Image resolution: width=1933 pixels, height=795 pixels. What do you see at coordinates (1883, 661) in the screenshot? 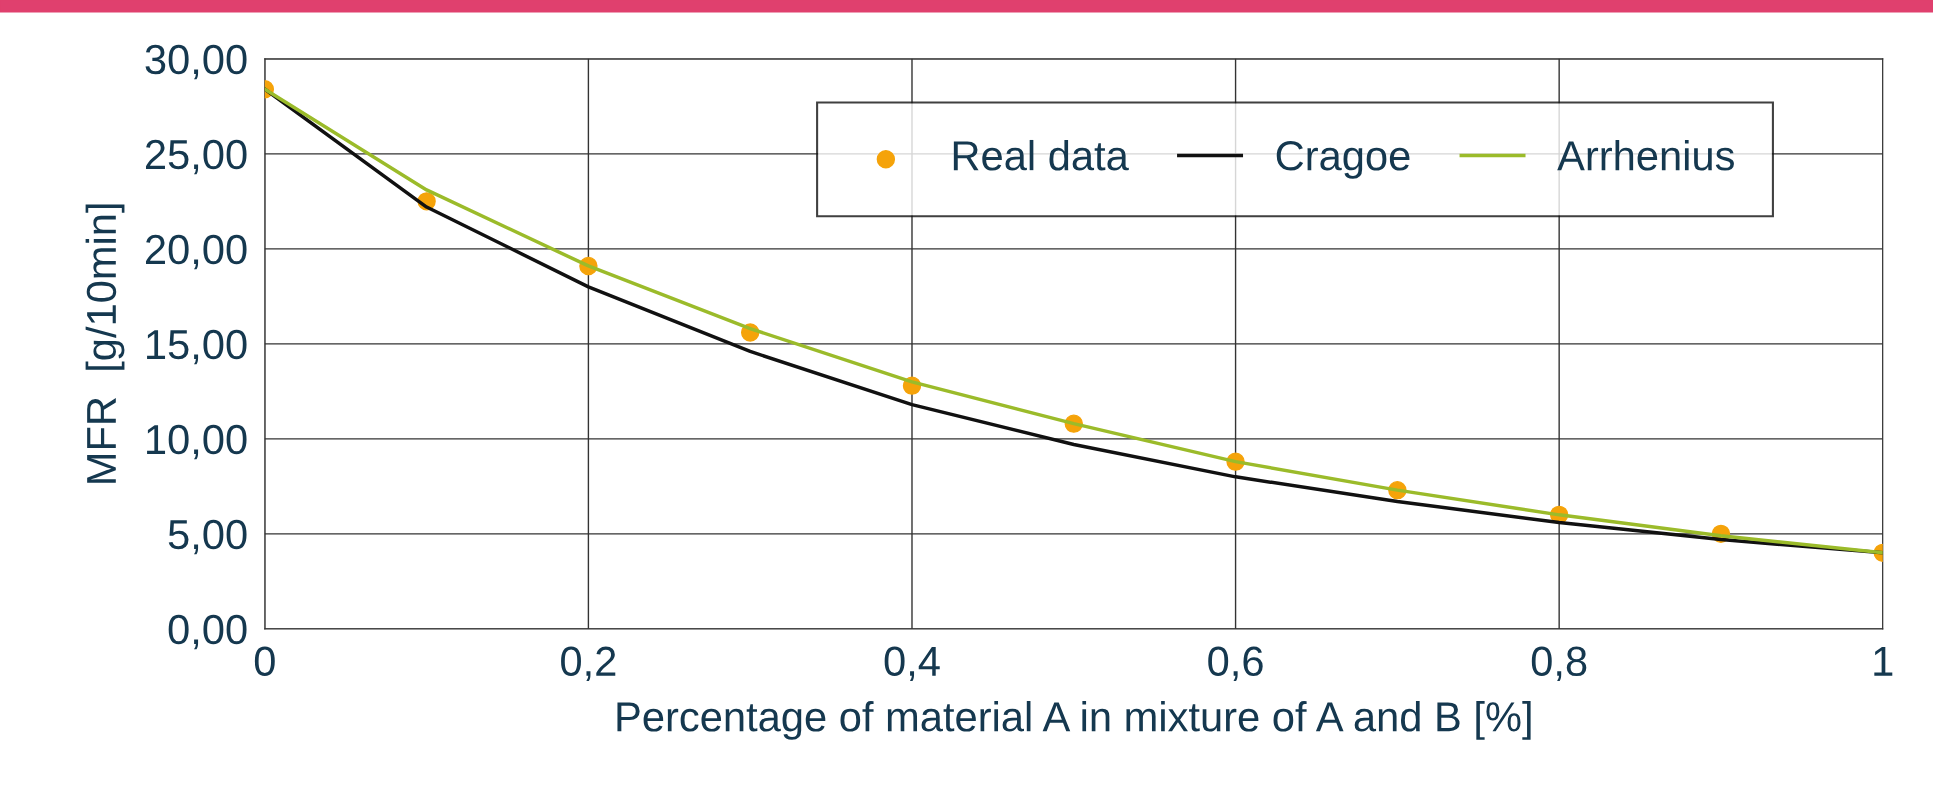
I see `x-tick-label: 1` at bounding box center [1883, 661].